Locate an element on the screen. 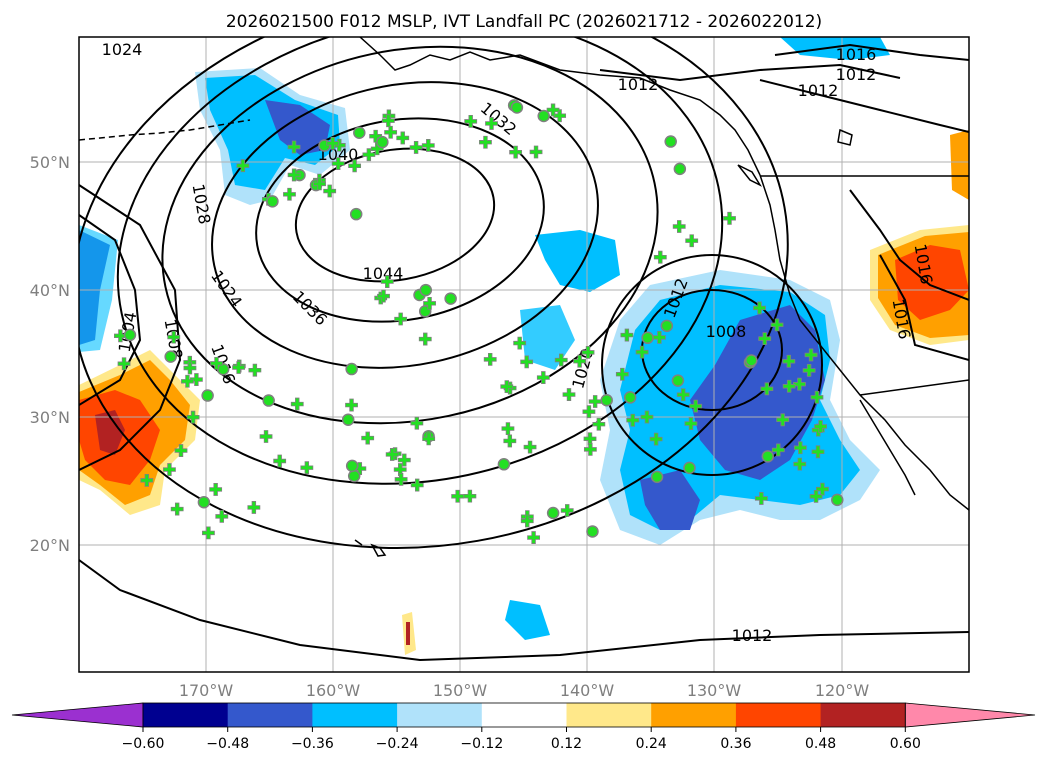  colorbar-tick-label: −0.60 is located at coordinates (143, 744).